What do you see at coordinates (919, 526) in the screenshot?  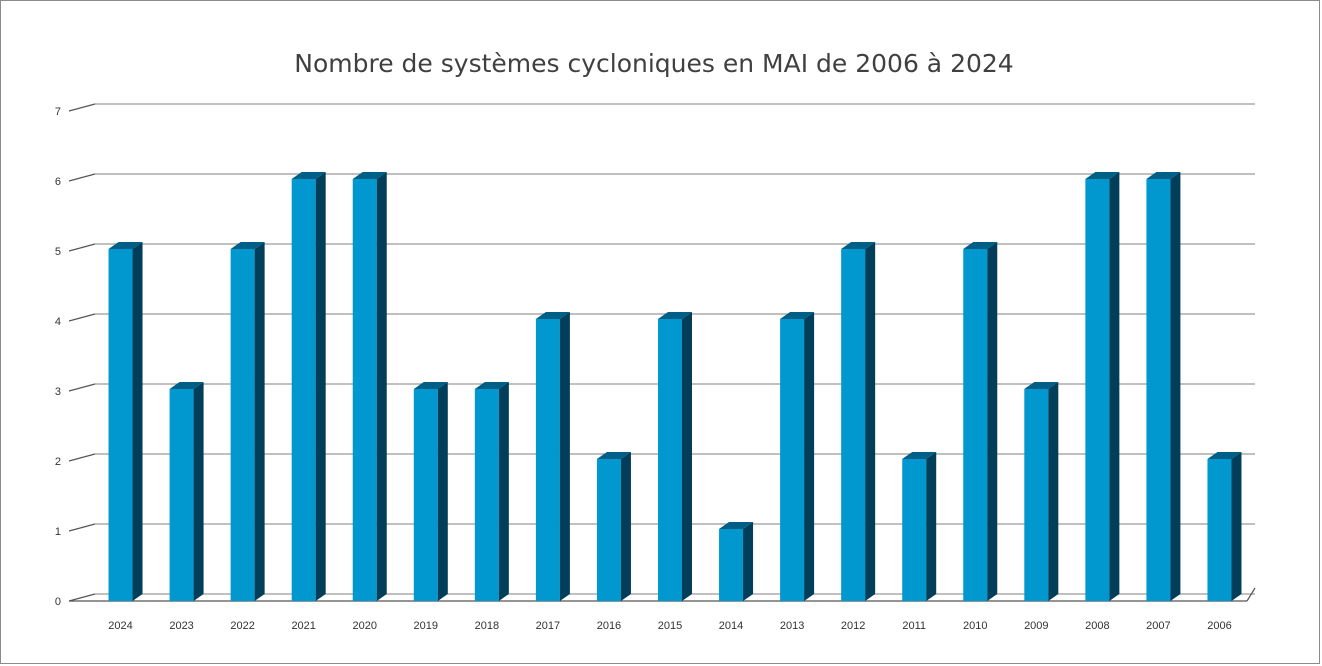 I see `bar-2011` at bounding box center [919, 526].